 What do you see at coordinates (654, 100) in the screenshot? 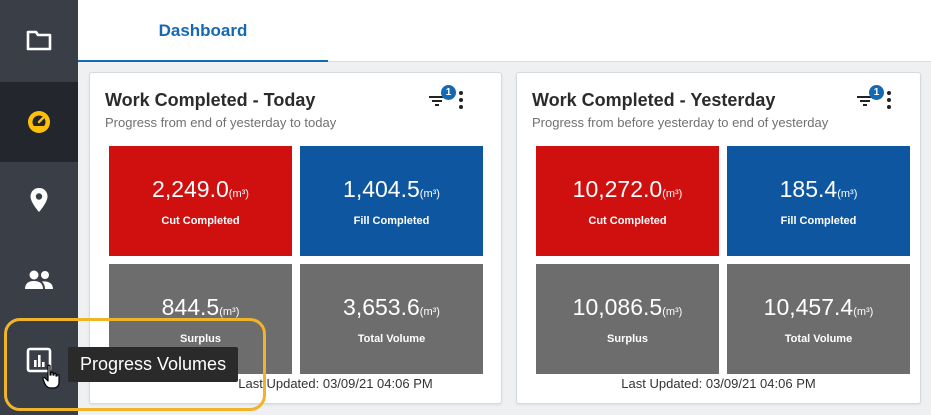
I see `card-title: Work Completed - Yesterday` at bounding box center [654, 100].